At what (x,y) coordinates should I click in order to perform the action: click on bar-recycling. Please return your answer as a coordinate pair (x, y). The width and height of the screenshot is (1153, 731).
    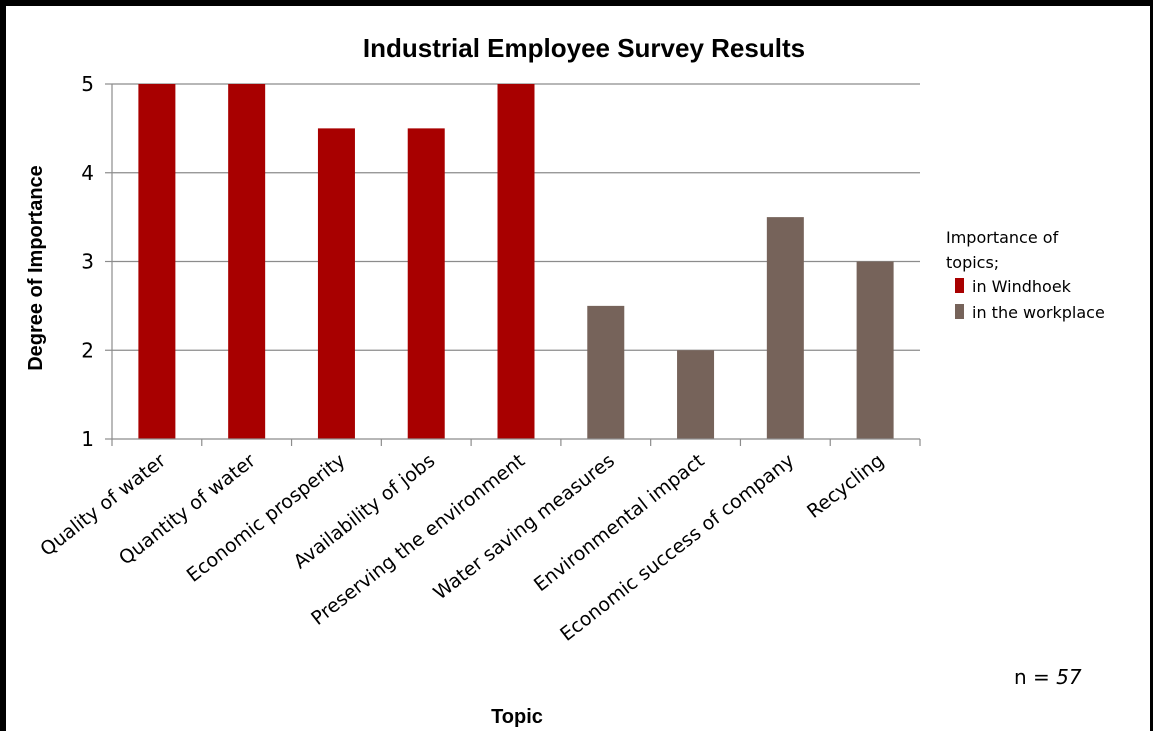
    Looking at the image, I should click on (875, 350).